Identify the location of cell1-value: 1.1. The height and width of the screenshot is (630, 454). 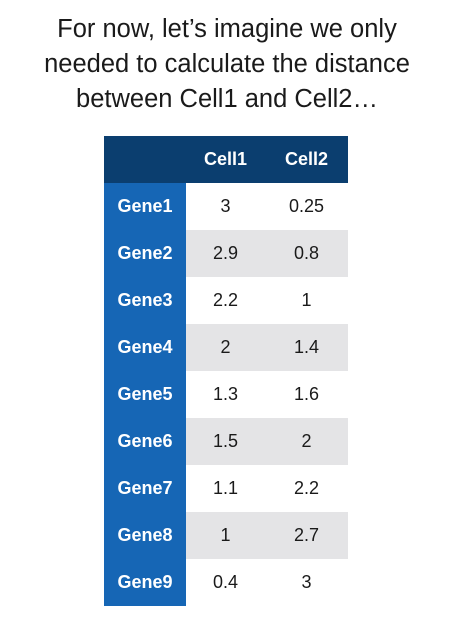
(225, 488).